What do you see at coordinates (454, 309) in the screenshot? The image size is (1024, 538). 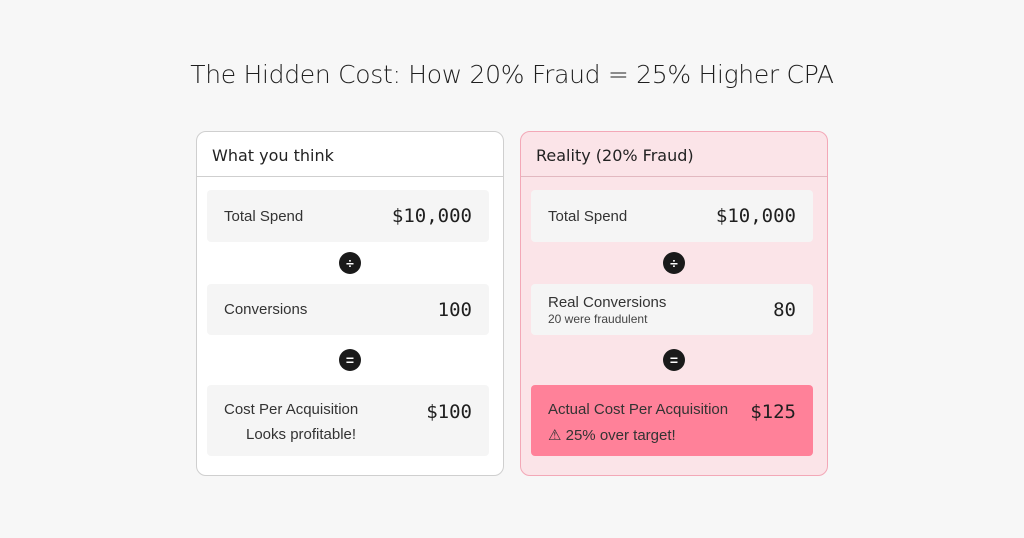 I see `conversions-value: 100` at bounding box center [454, 309].